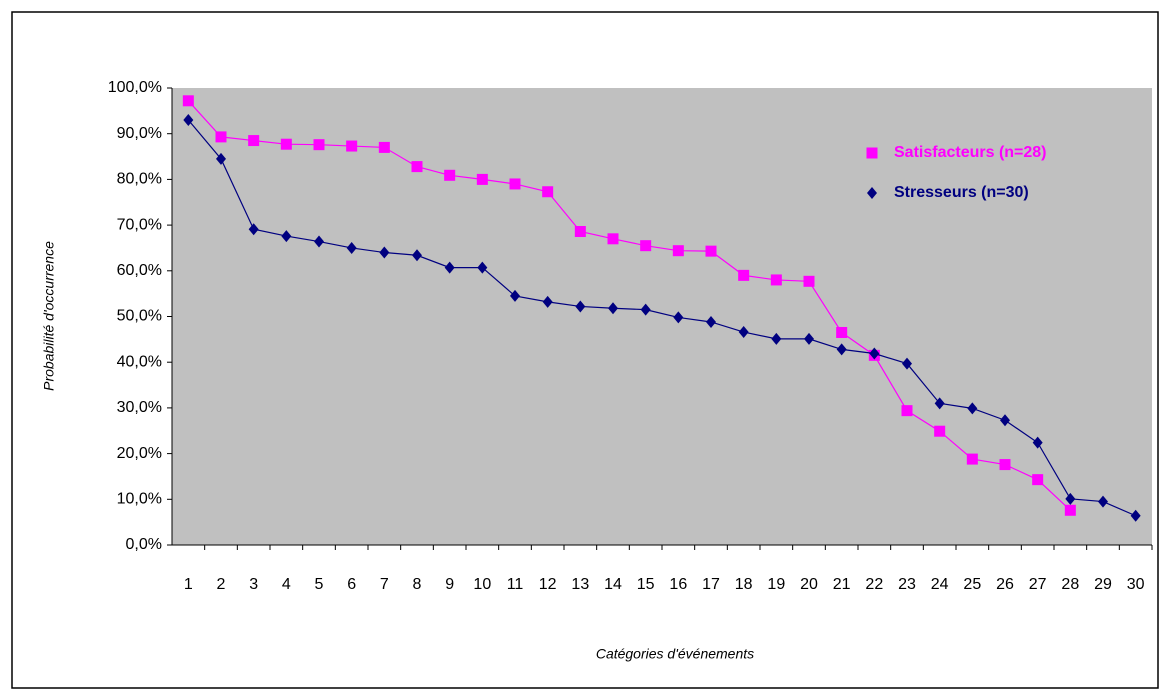 This screenshot has width=1160, height=690. I want to click on x-tick-label: 20, so click(809, 584).